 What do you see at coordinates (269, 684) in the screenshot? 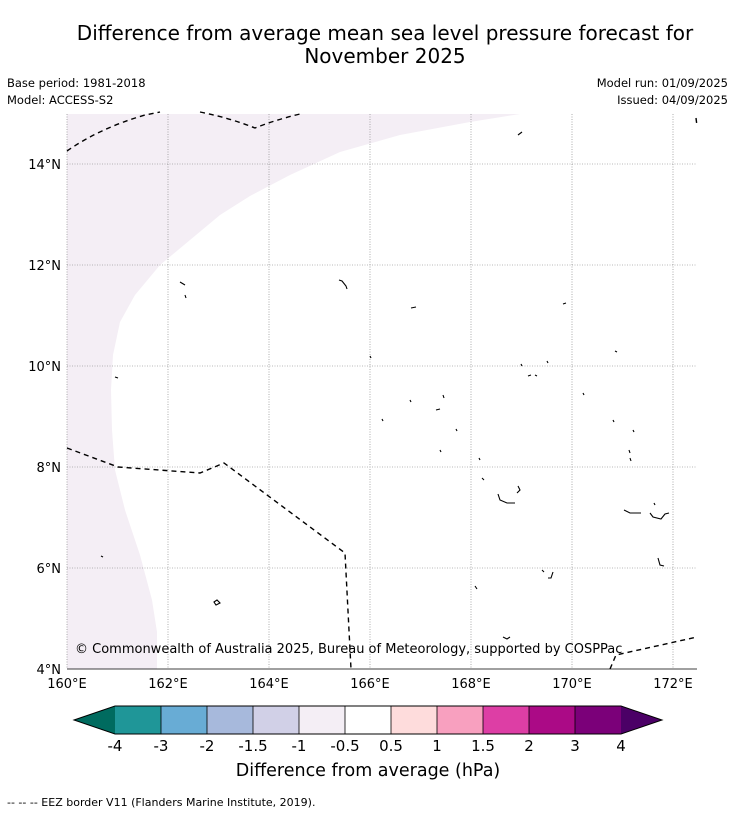
I see `lon-label: 164°E` at bounding box center [269, 684].